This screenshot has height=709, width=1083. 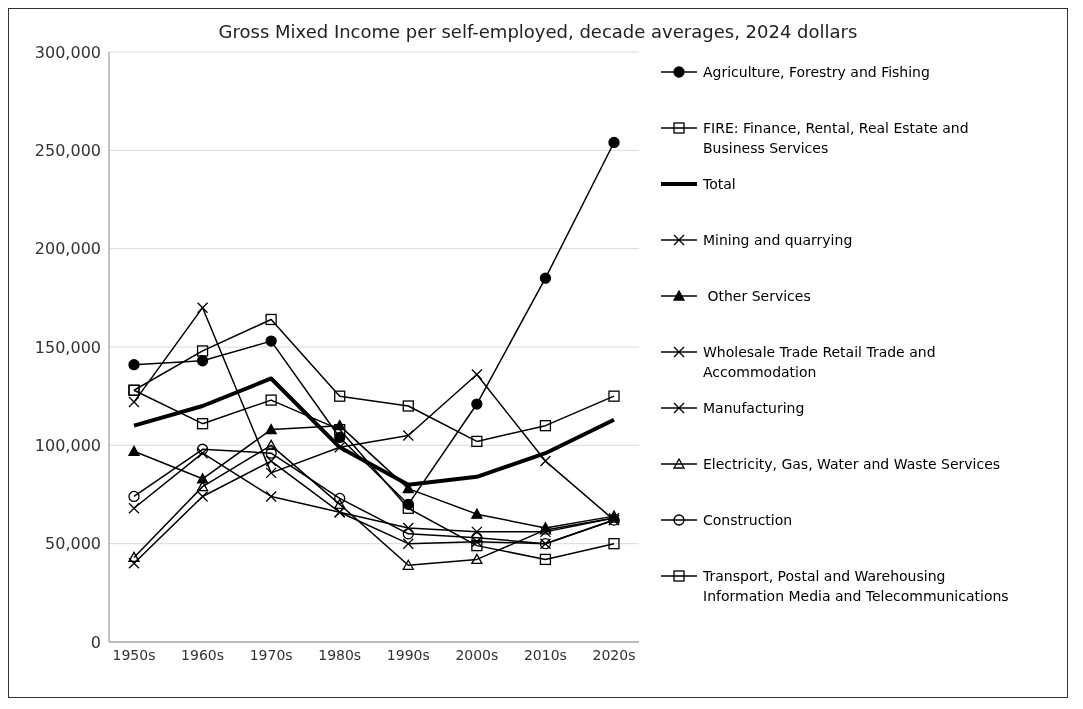 I want to click on y-tick-label: 150,000, so click(x=67, y=347).